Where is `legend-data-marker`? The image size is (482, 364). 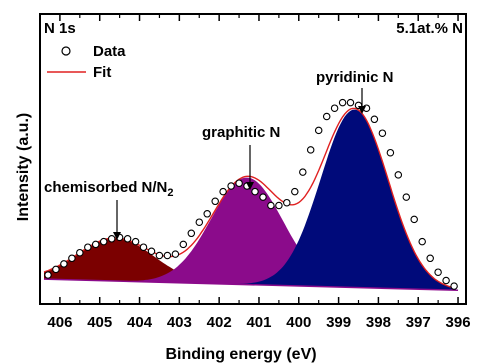 legend-data-marker is located at coordinates (66, 51).